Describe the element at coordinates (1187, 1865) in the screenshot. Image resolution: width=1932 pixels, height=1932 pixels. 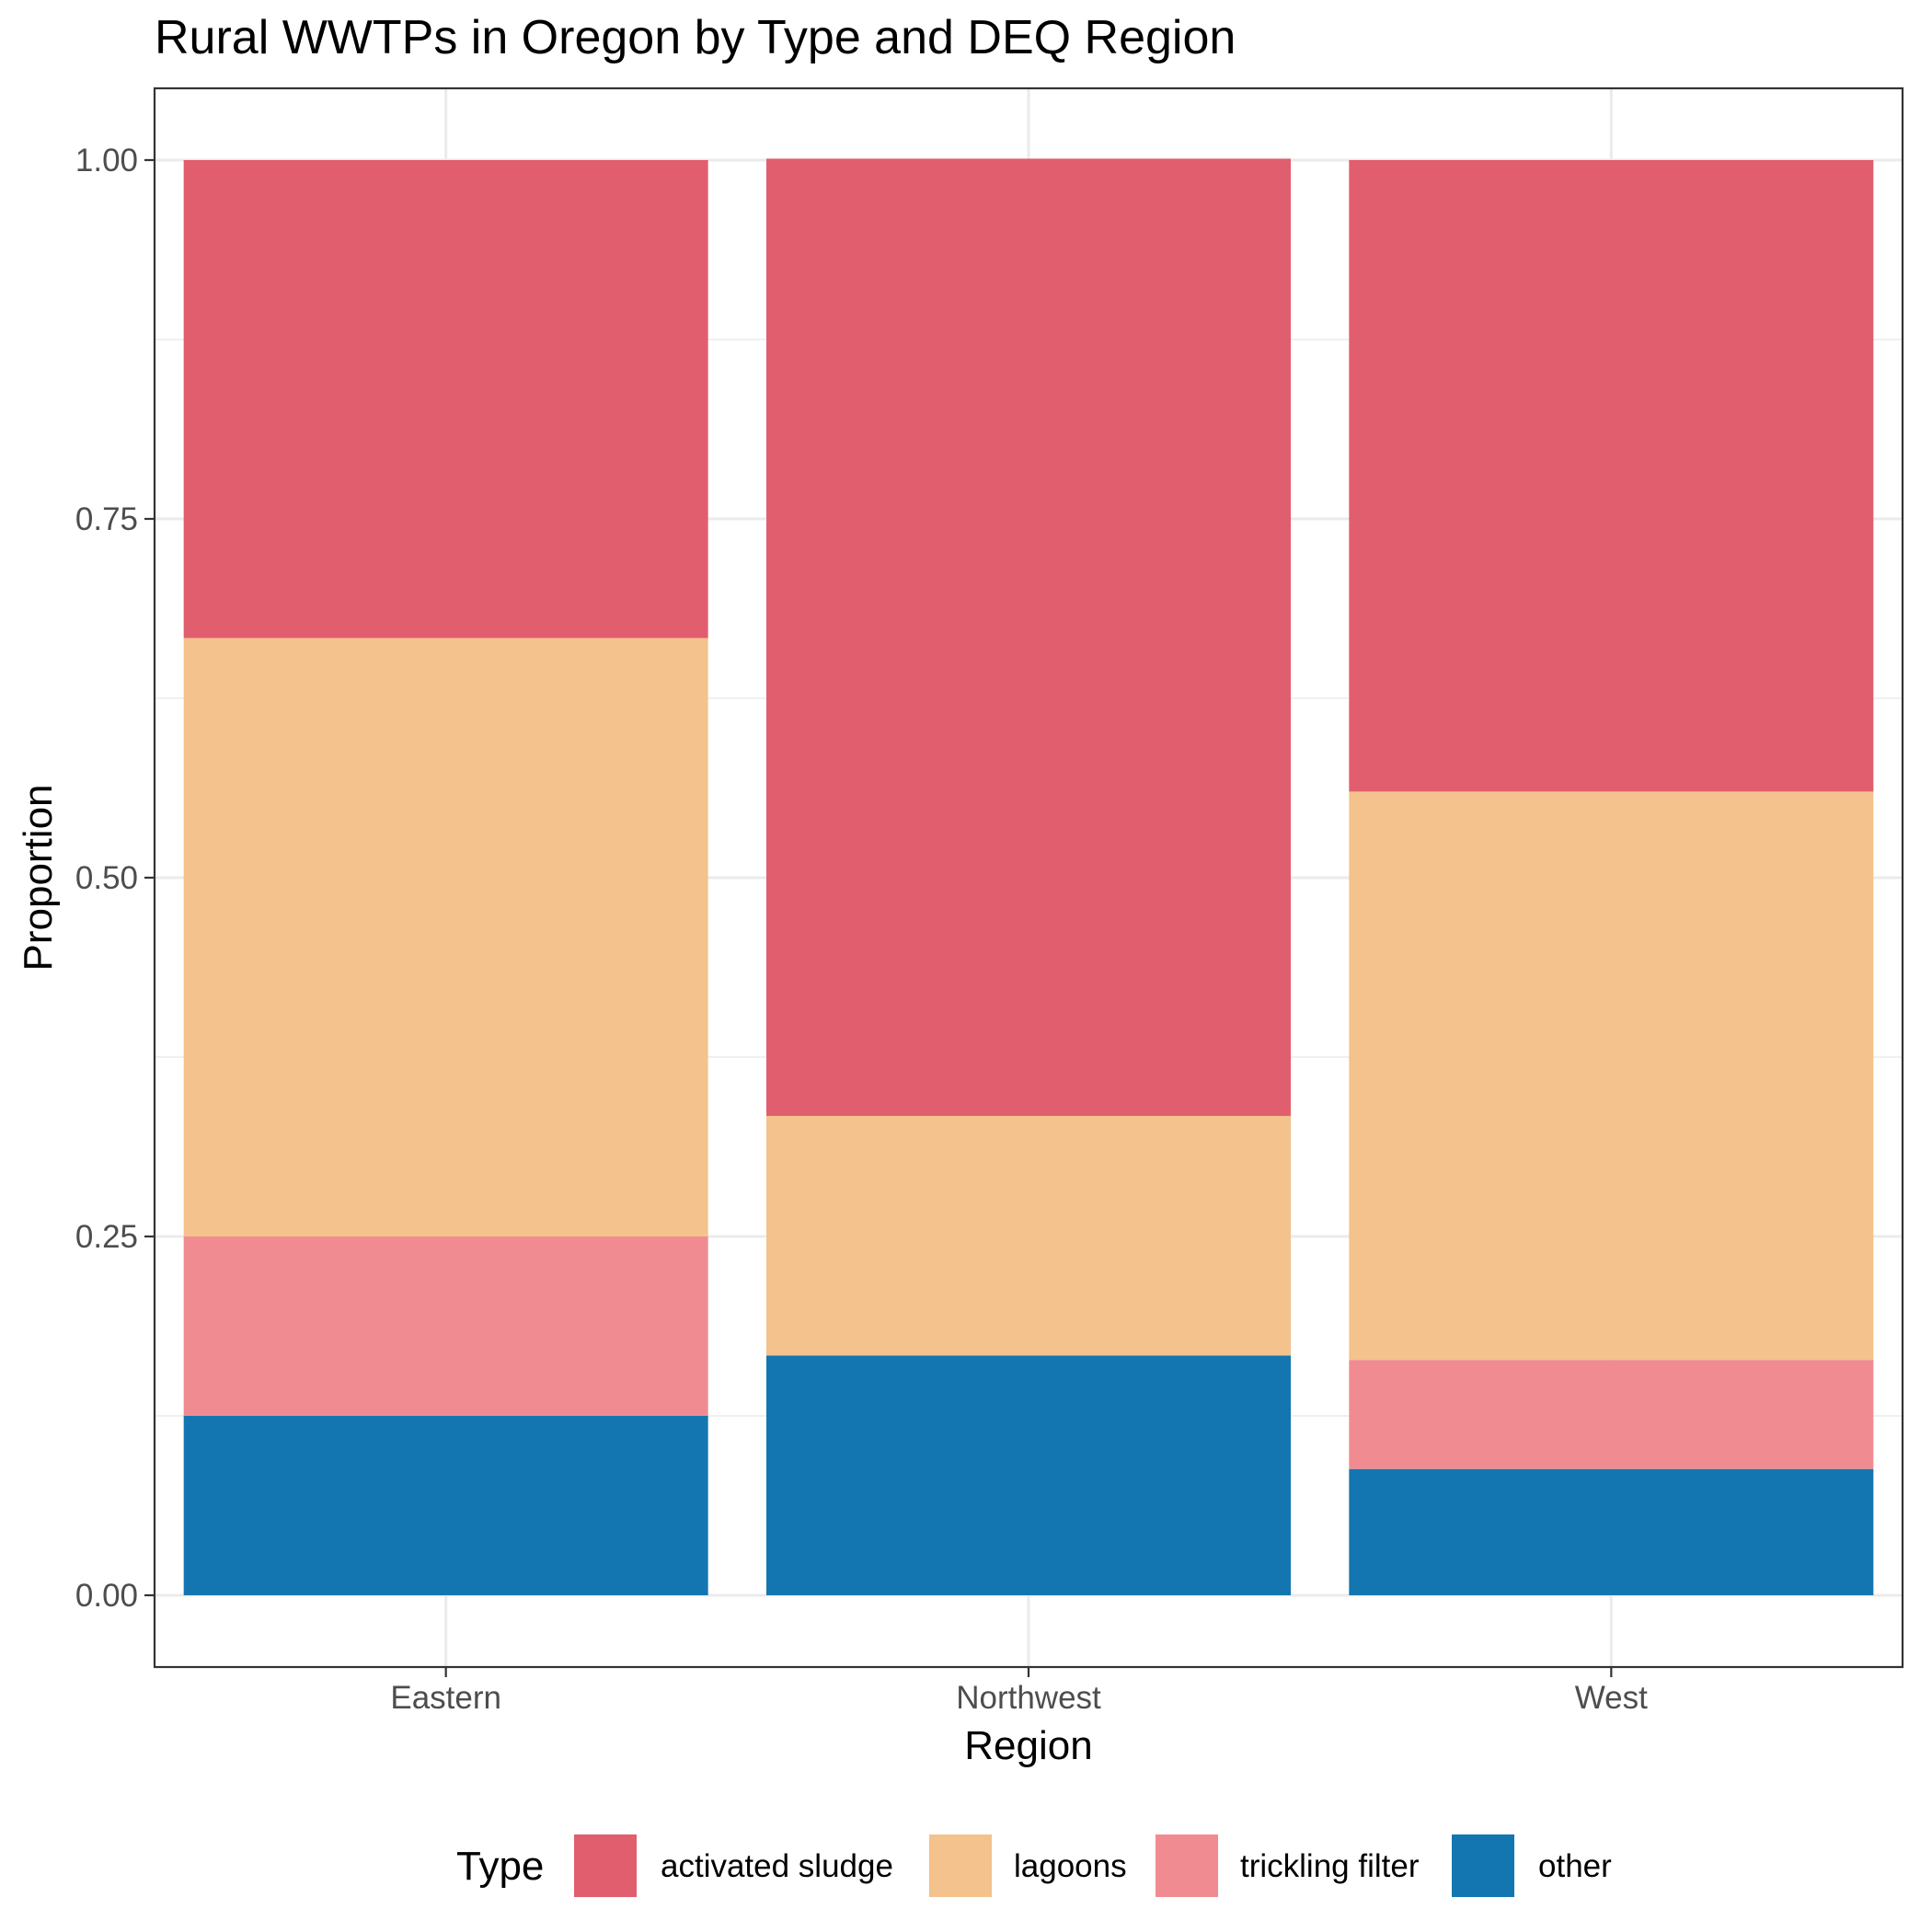
I see `legend-key-trickling-filter` at that location.